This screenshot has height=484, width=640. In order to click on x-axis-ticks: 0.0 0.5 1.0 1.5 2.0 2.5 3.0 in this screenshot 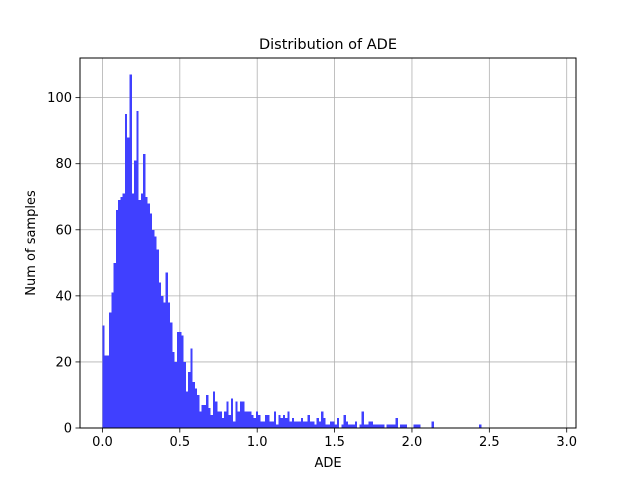, I will do `click(334, 439)`.